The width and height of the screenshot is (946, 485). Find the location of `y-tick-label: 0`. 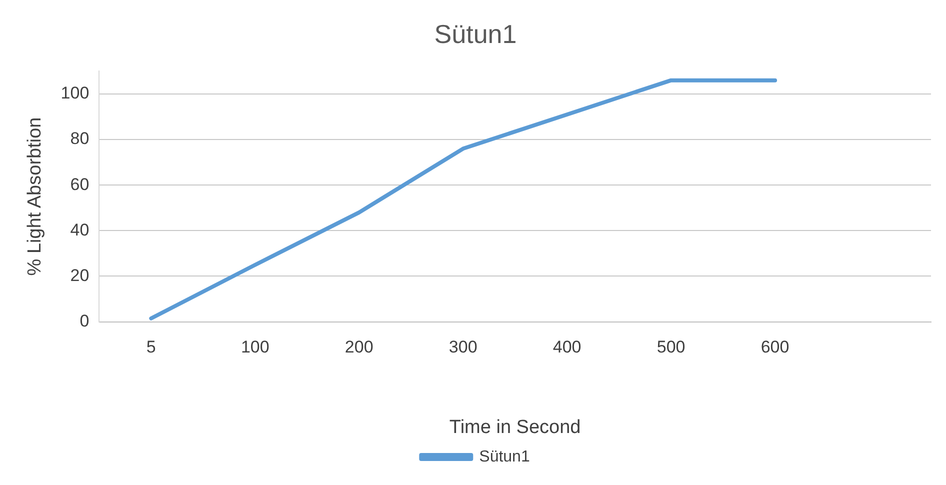

y-tick-label: 0 is located at coordinates (85, 320).